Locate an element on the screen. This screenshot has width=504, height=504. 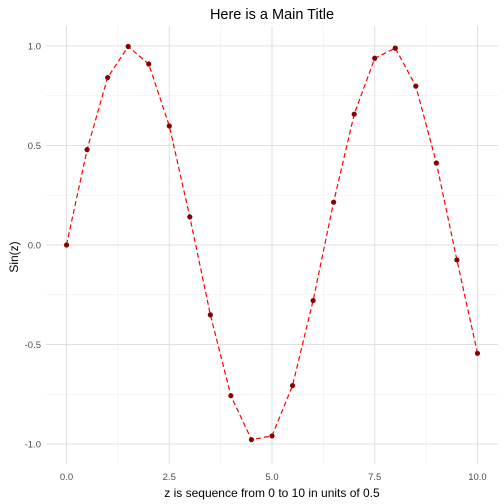
x-tick-label: 5.0 is located at coordinates (271, 477).